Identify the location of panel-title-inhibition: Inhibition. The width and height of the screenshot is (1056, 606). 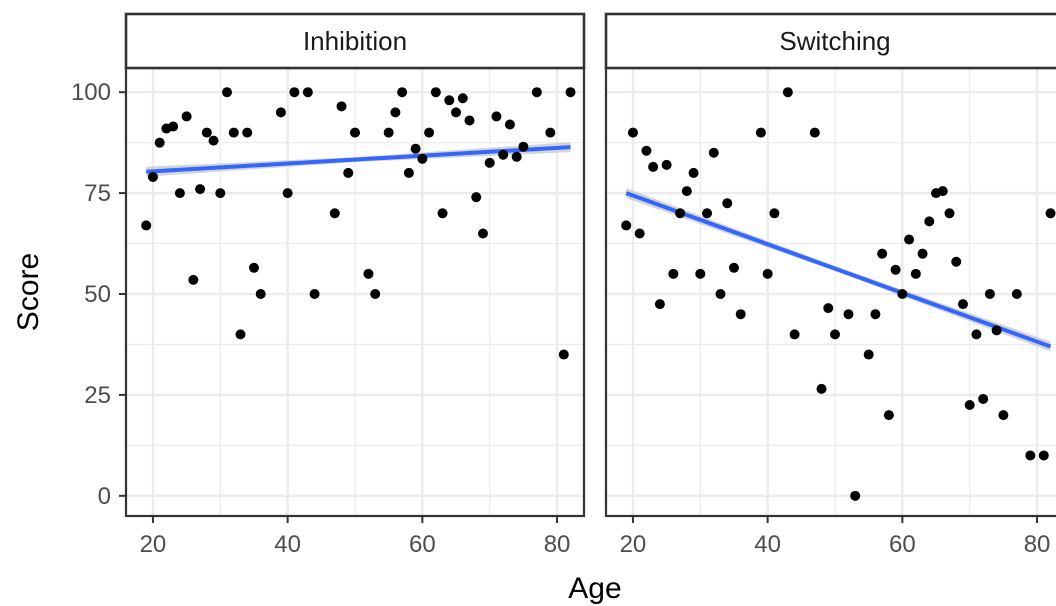
(355, 41).